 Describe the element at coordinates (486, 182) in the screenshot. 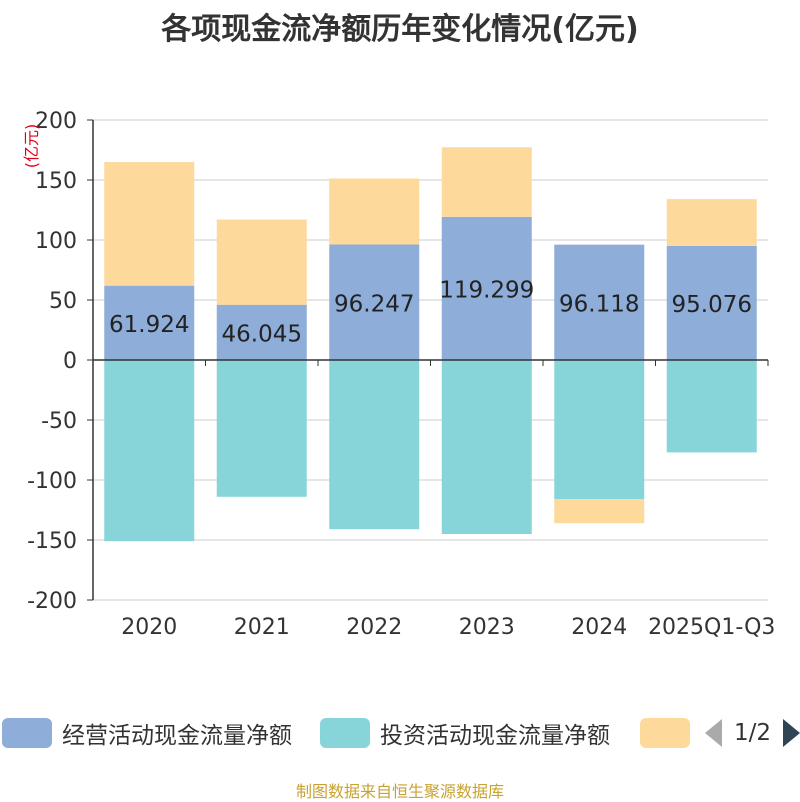

I see `bar-s3-2023` at that location.